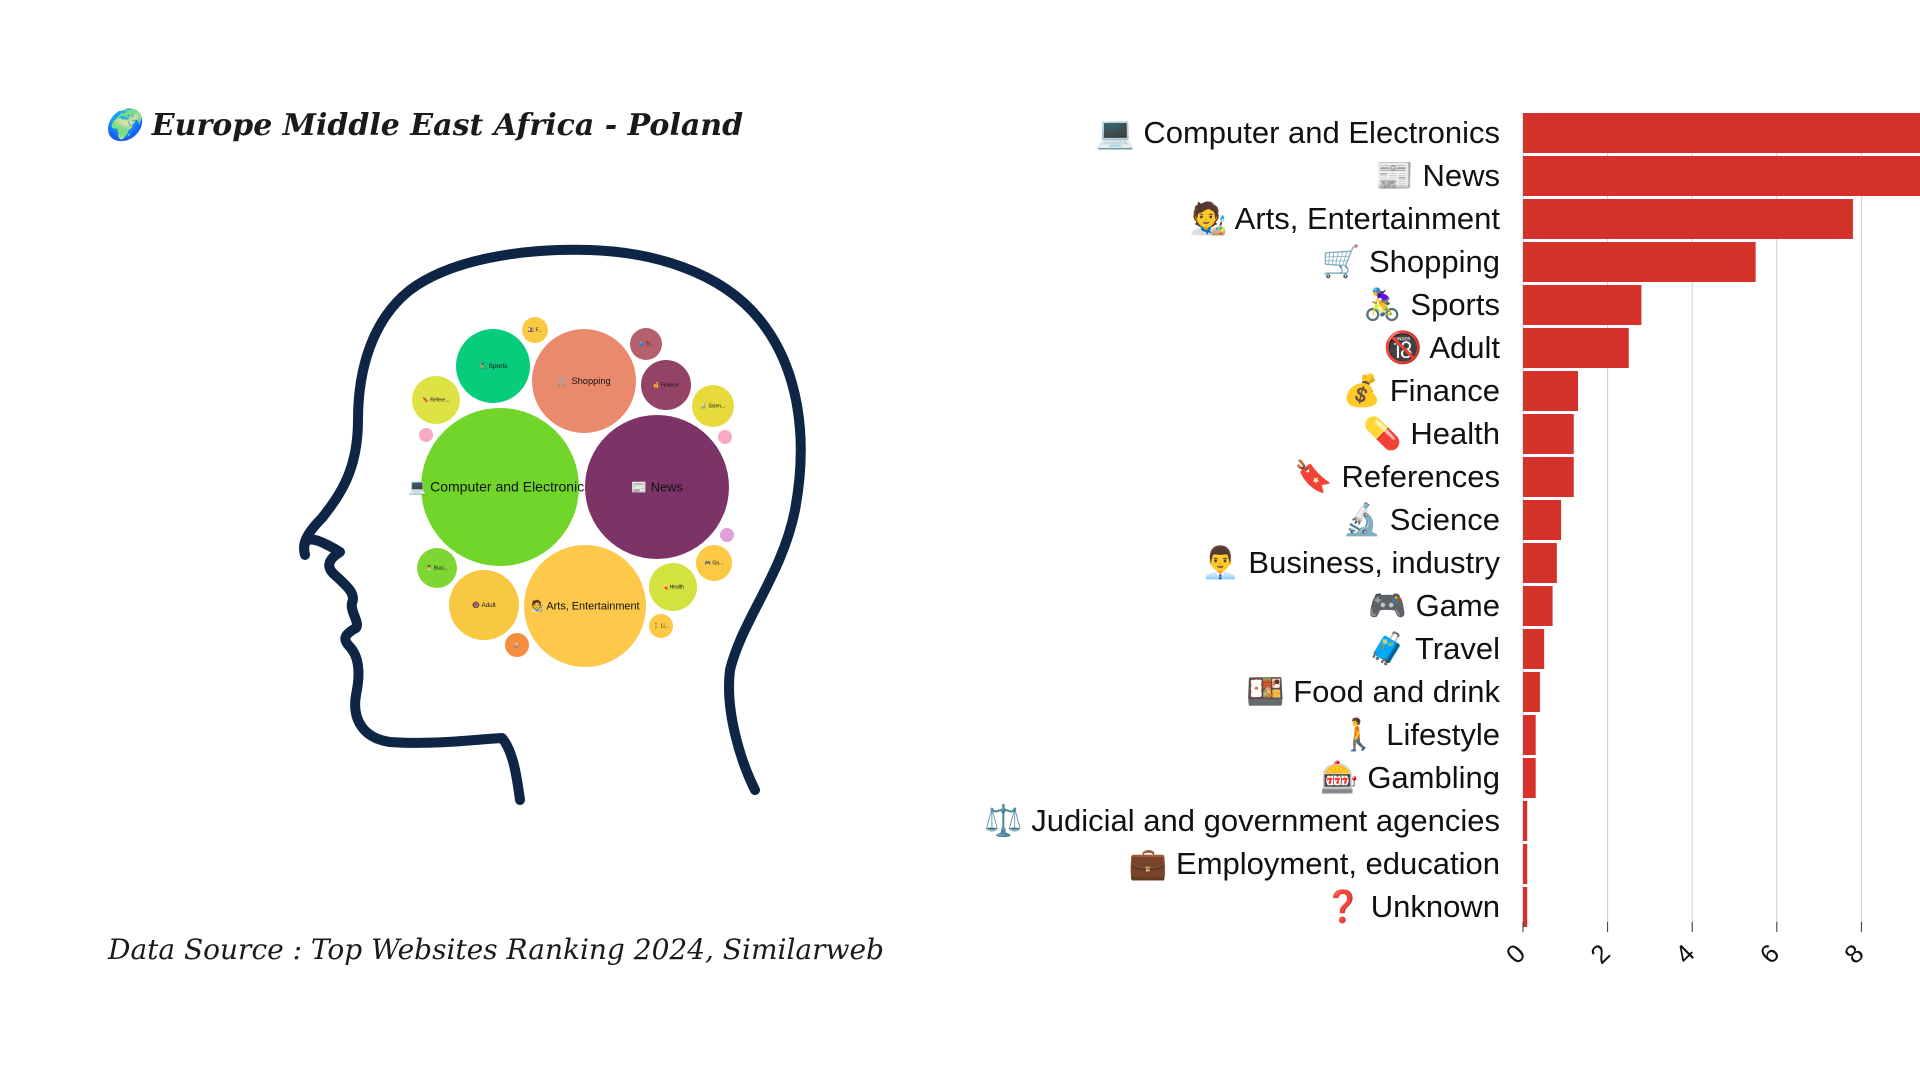 This screenshot has height=1080, width=1920. I want to click on category-label-16: ⚖️ Judicial and government agencies, so click(1242, 820).